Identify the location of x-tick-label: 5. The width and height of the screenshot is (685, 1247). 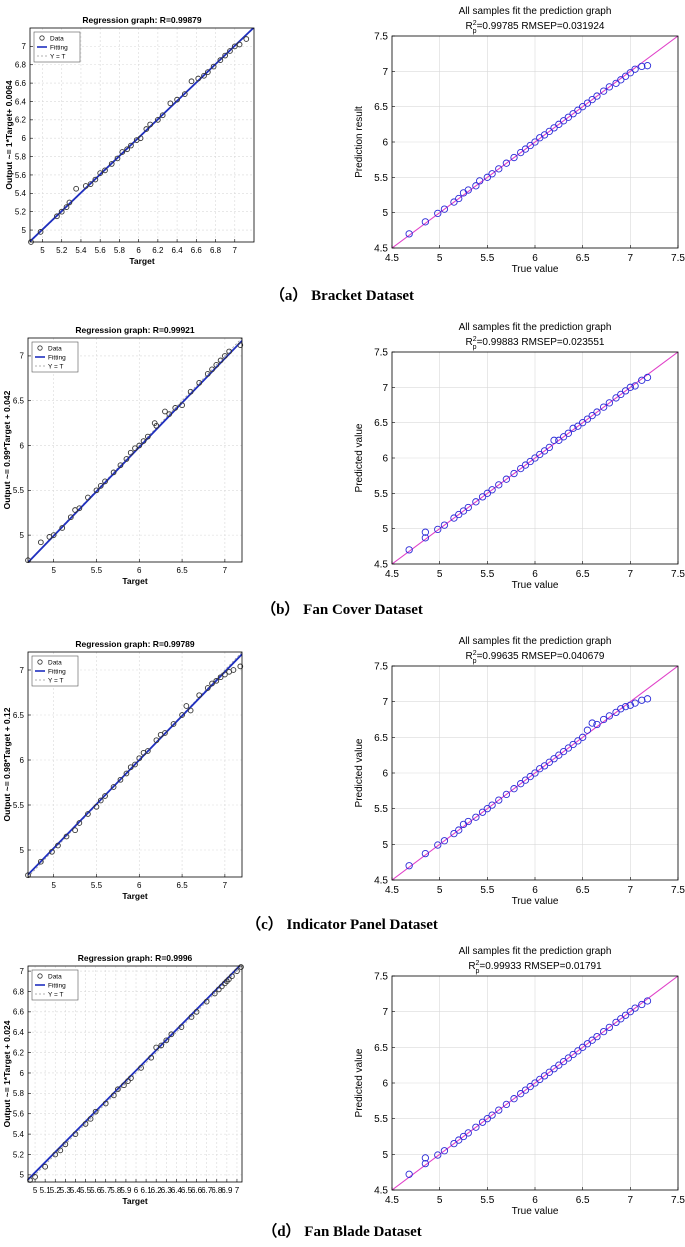
(35, 1190).